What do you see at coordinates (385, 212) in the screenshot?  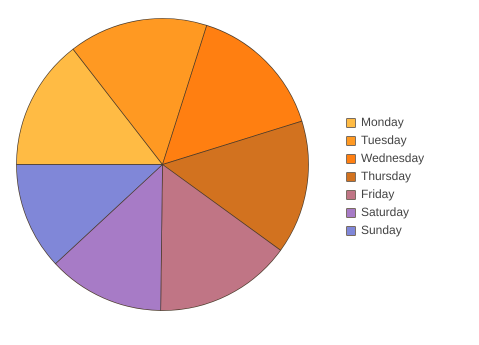 I see `legend-label: Saturday` at bounding box center [385, 212].